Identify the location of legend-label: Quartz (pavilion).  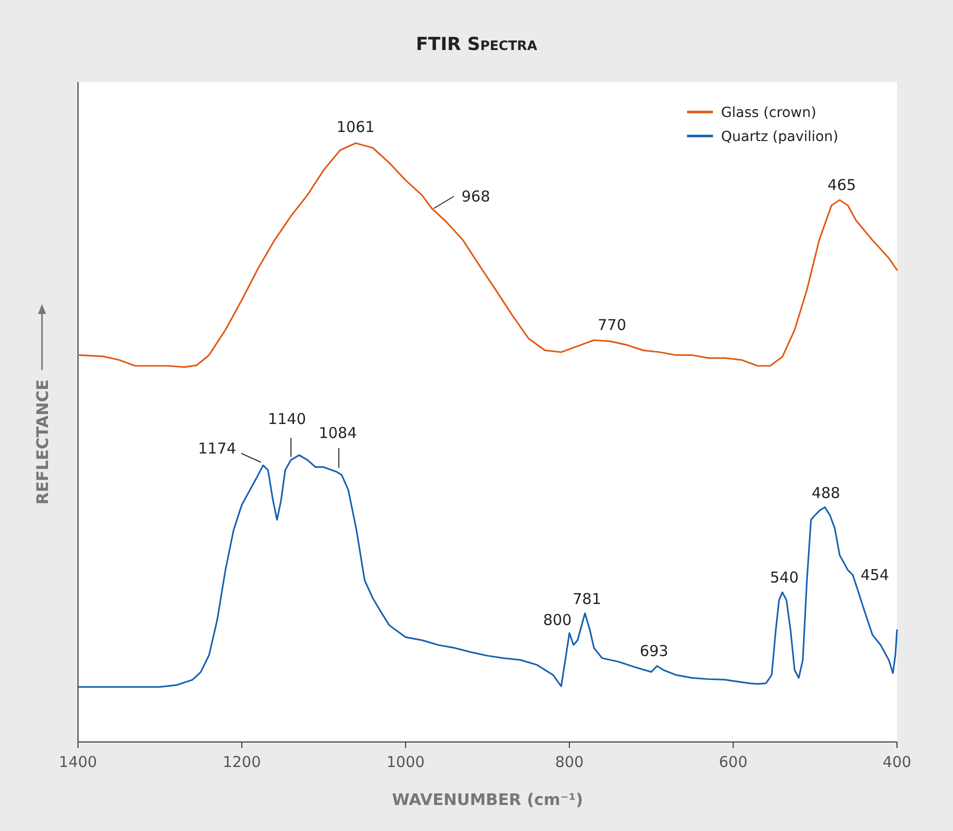
(779, 137).